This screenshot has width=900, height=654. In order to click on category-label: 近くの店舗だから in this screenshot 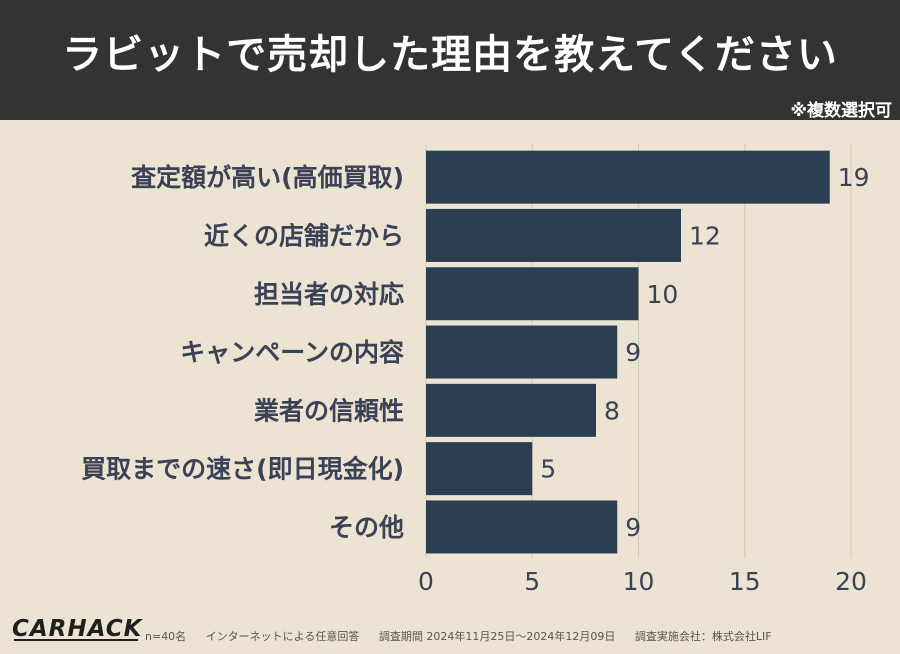, I will do `click(304, 235)`.